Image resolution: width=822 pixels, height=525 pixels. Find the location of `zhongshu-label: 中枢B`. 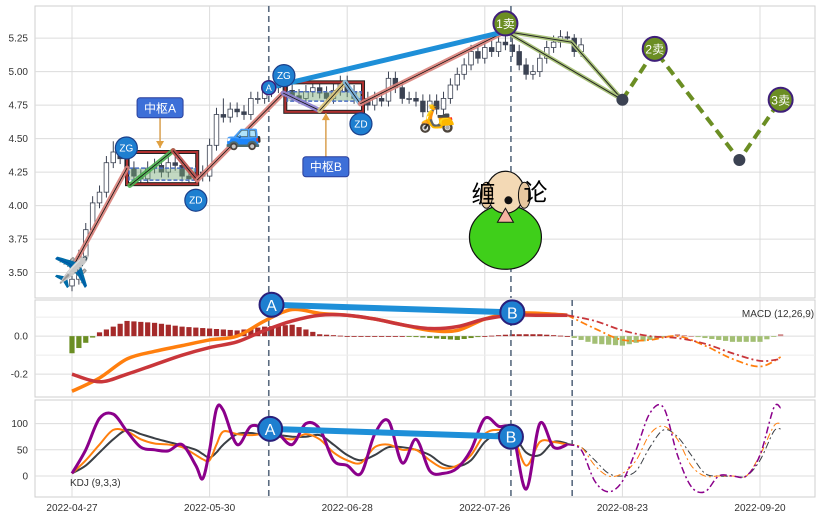

zhongshu-label: 中枢B is located at coordinates (326, 166).